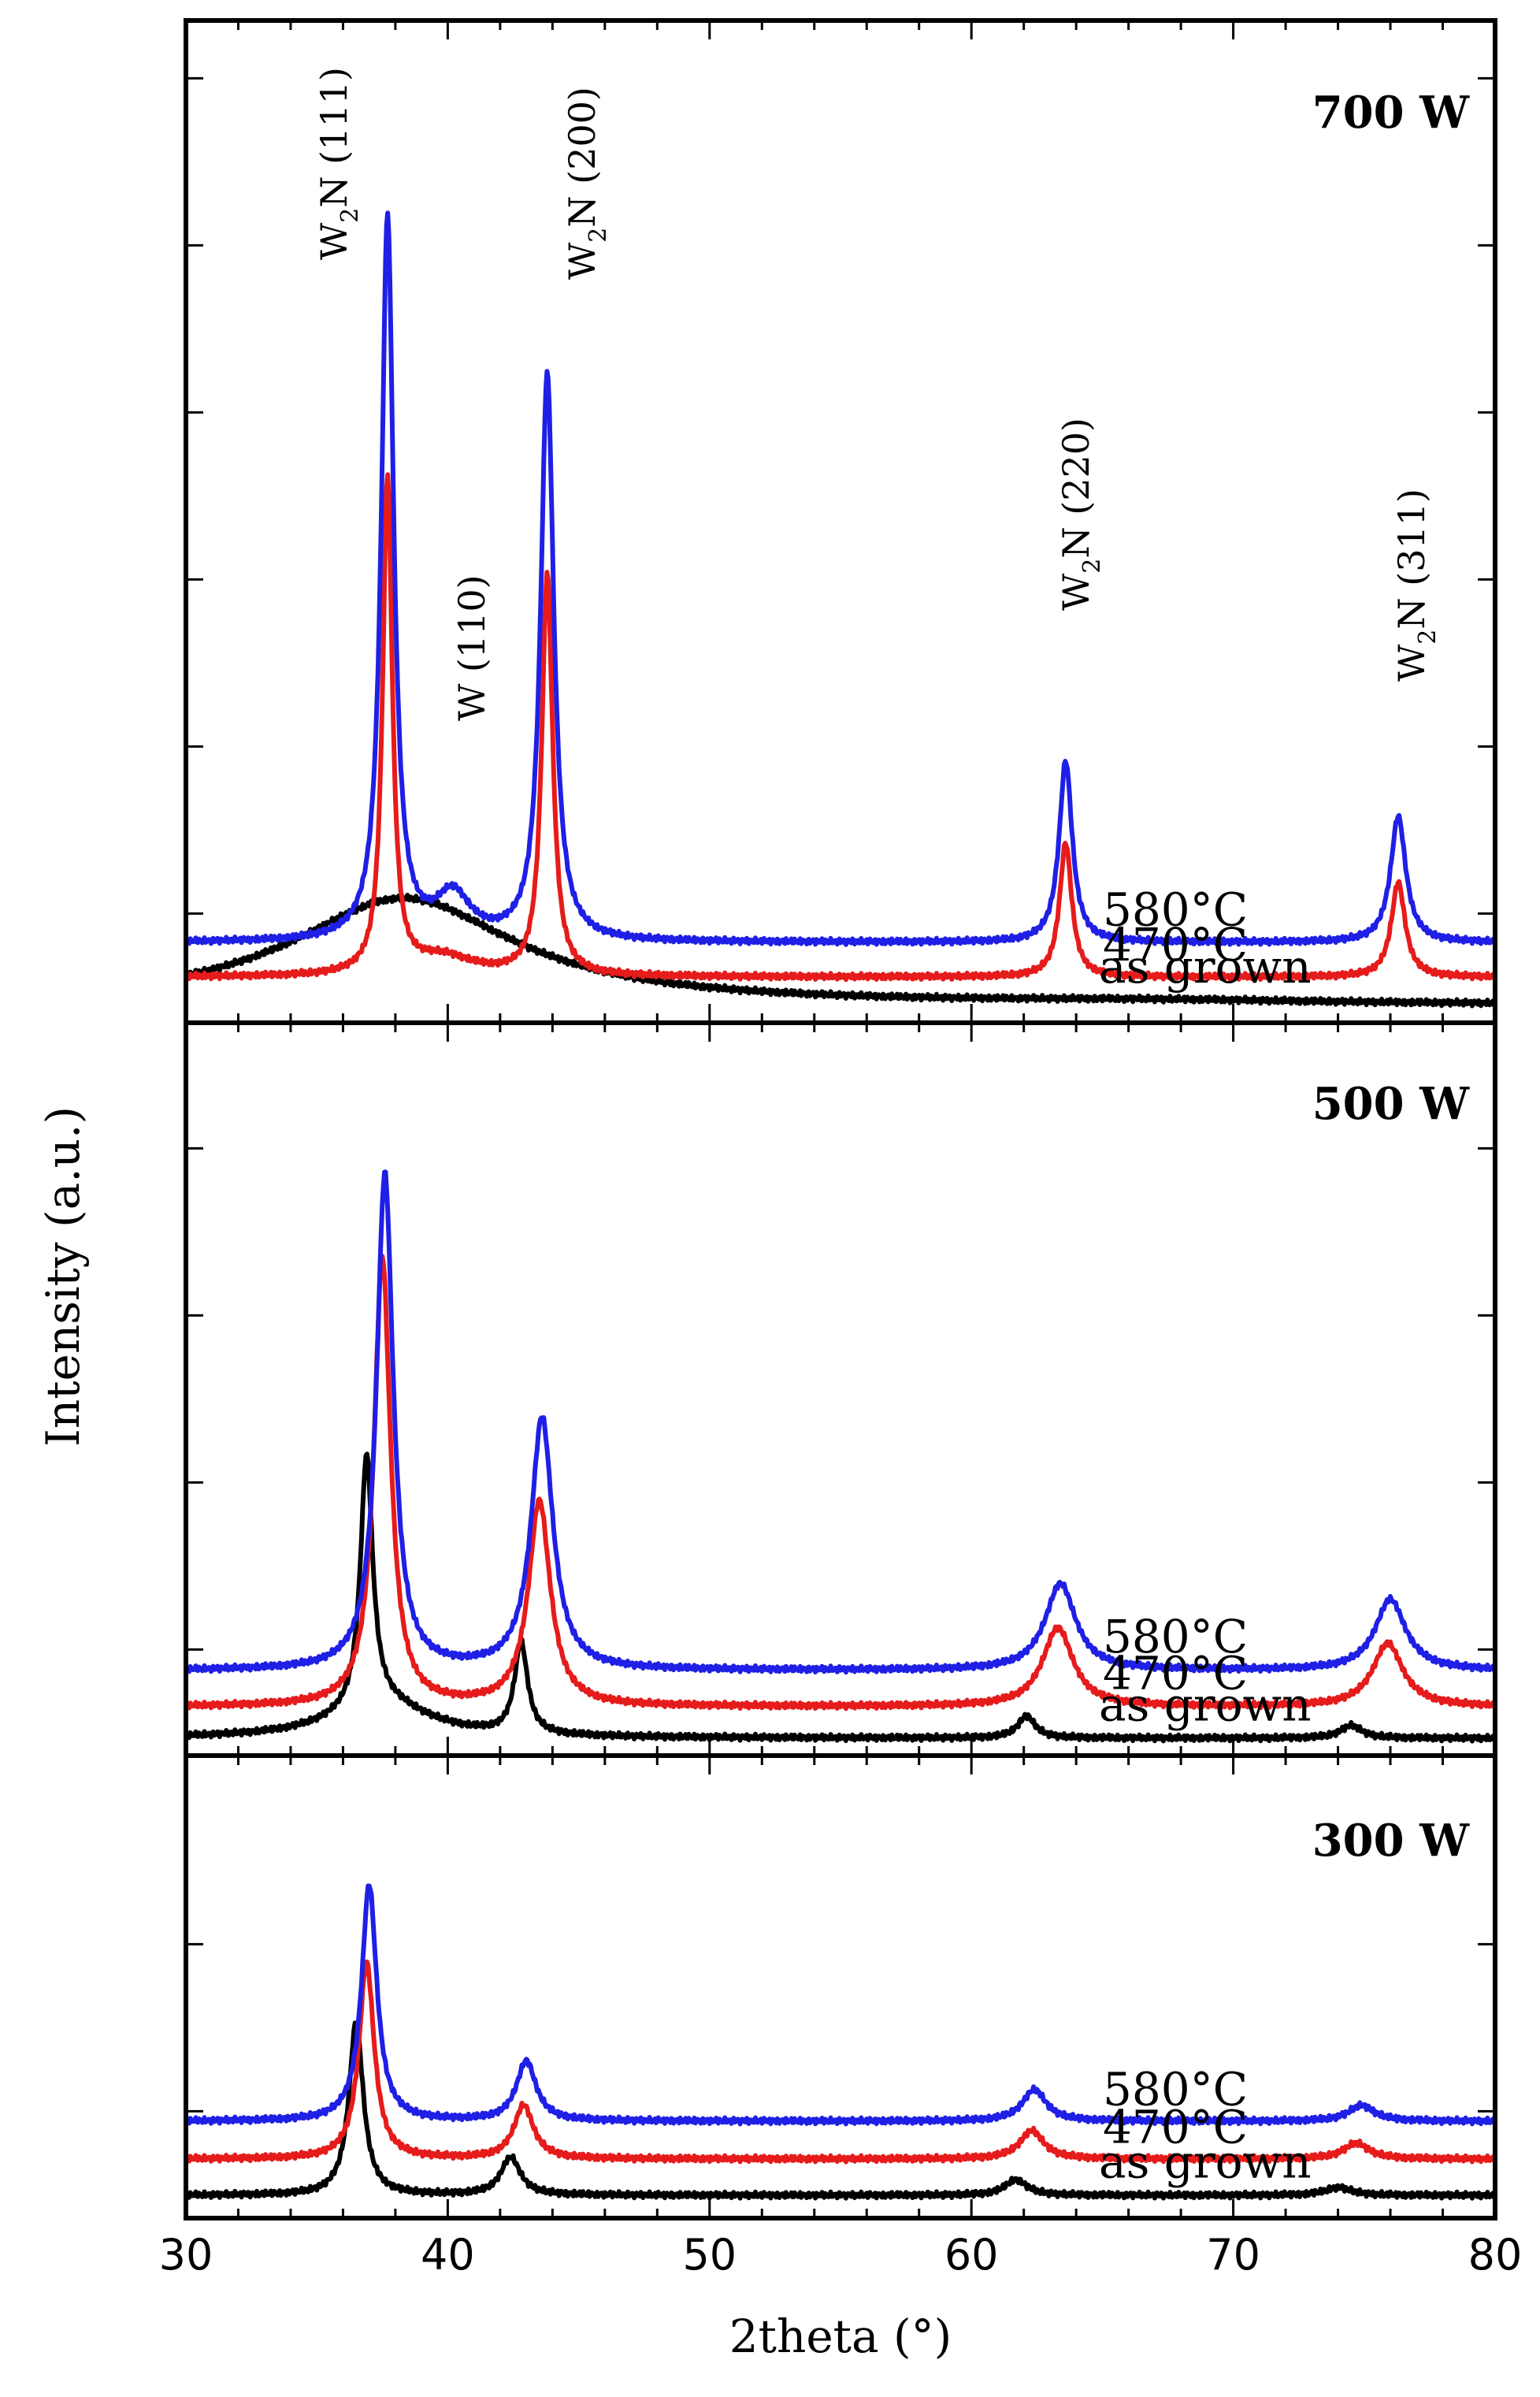  Describe the element at coordinates (448, 2255) in the screenshot. I see `x-tick-label: 40` at that location.